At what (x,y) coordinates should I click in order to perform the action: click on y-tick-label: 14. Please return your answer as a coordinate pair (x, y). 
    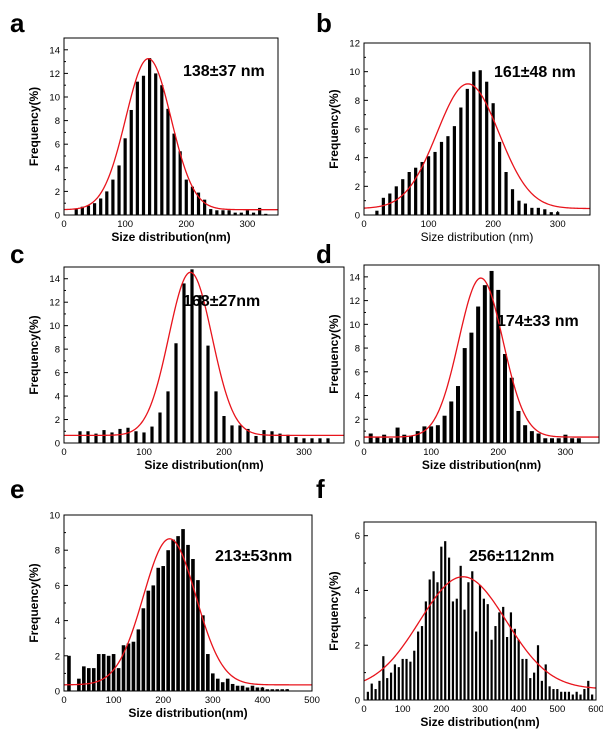
    Looking at the image, I should click on (354, 277).